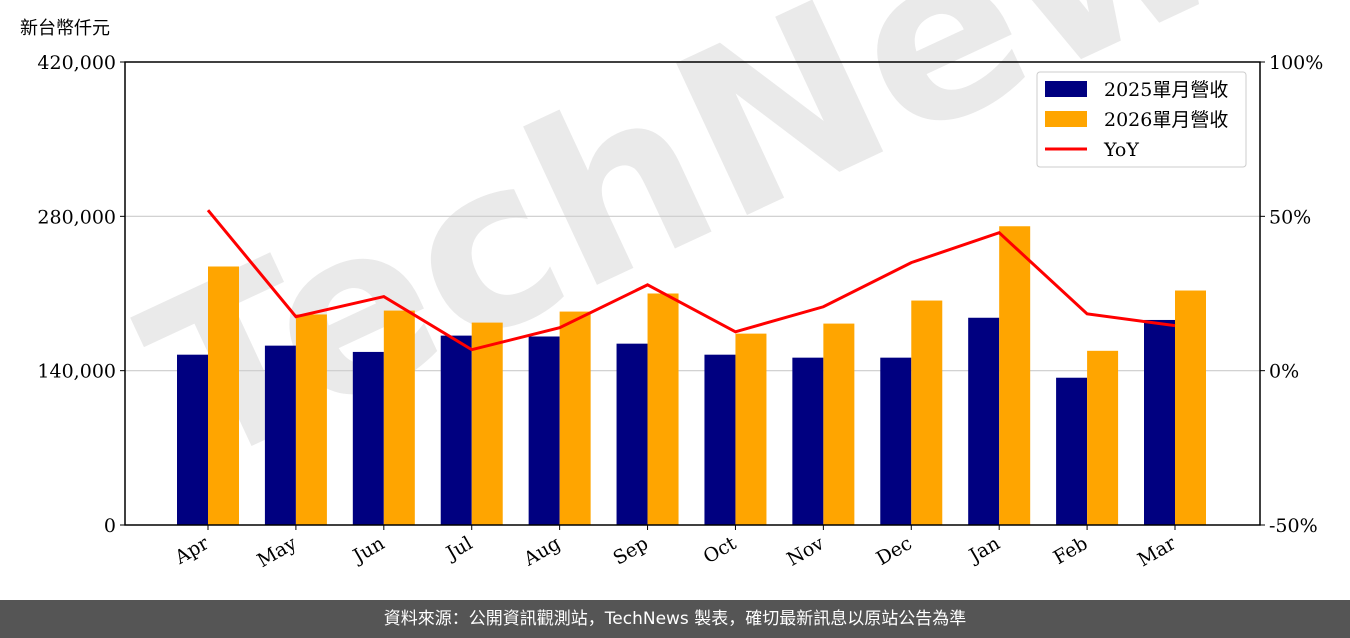 This screenshot has height=638, width=1350. What do you see at coordinates (1166, 120) in the screenshot?
I see `legend-label: 2026單月營收` at bounding box center [1166, 120].